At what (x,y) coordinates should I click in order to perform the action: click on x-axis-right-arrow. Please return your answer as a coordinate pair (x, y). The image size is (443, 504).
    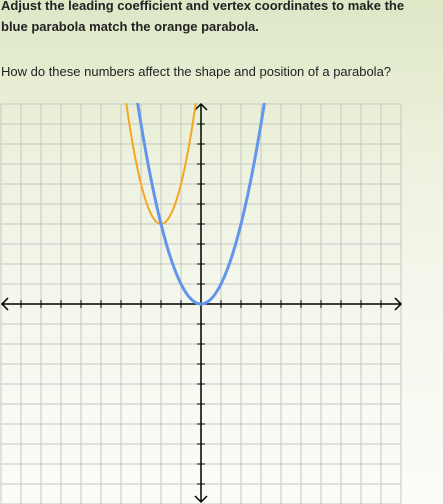
    Looking at the image, I should click on (398, 304).